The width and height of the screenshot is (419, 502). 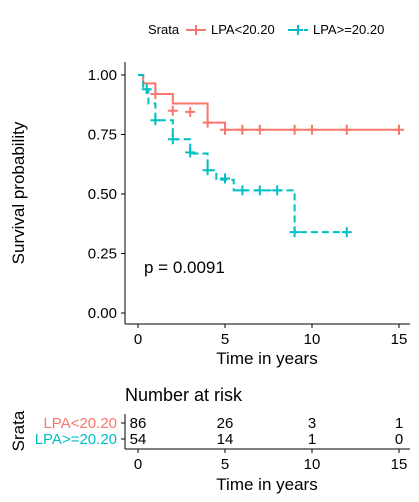 What do you see at coordinates (312, 339) in the screenshot?
I see `x-tick-label: 10` at bounding box center [312, 339].